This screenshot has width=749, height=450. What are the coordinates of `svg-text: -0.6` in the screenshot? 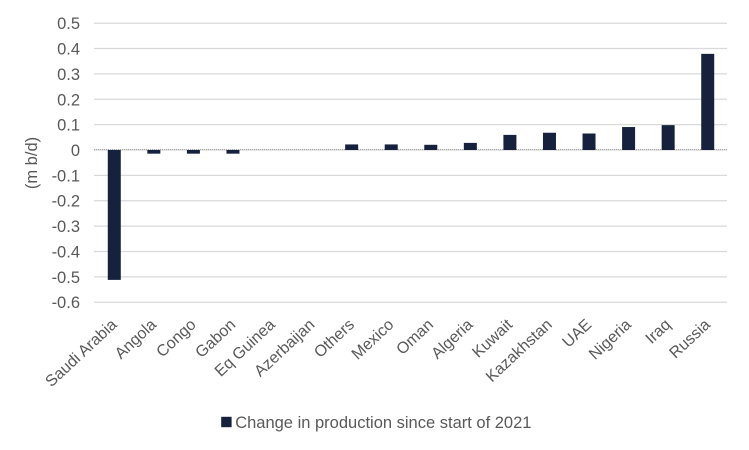 It's located at (66, 303).